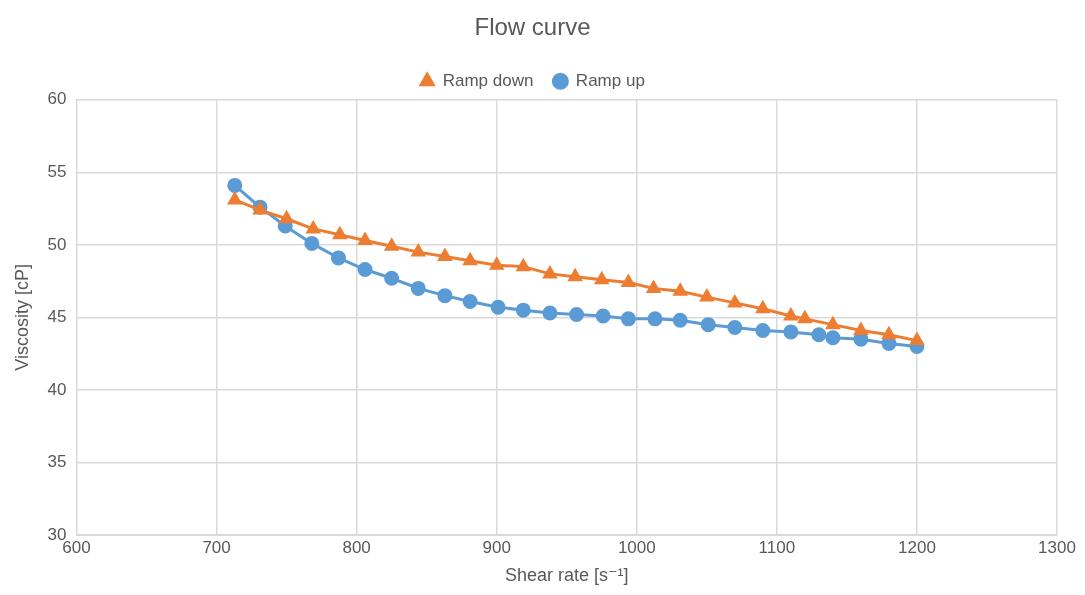 This screenshot has height=595, width=1085. I want to click on x-tick-label: 1000, so click(636, 547).